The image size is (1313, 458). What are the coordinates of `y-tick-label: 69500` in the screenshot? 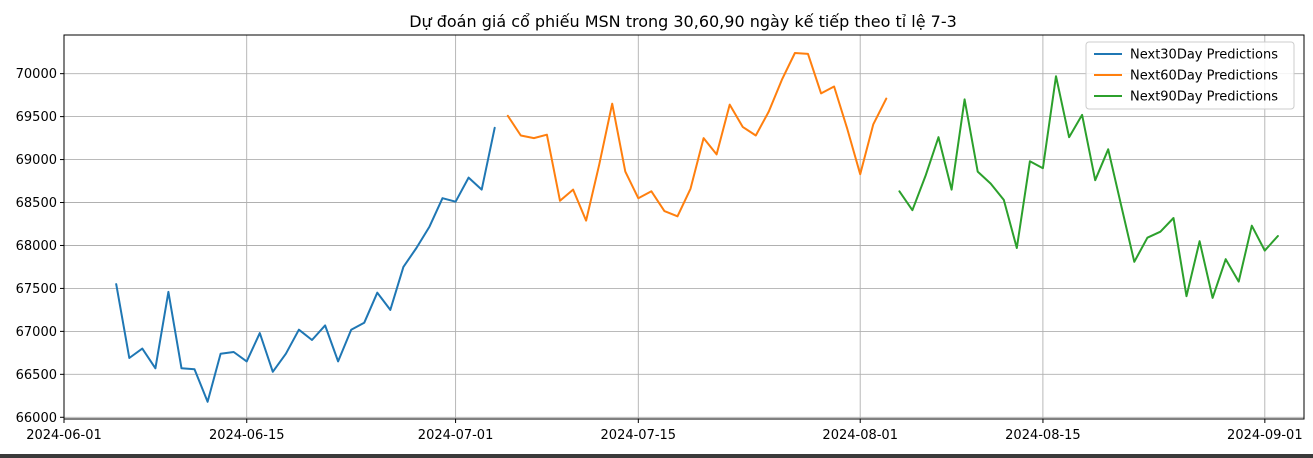 It's located at (36, 117).